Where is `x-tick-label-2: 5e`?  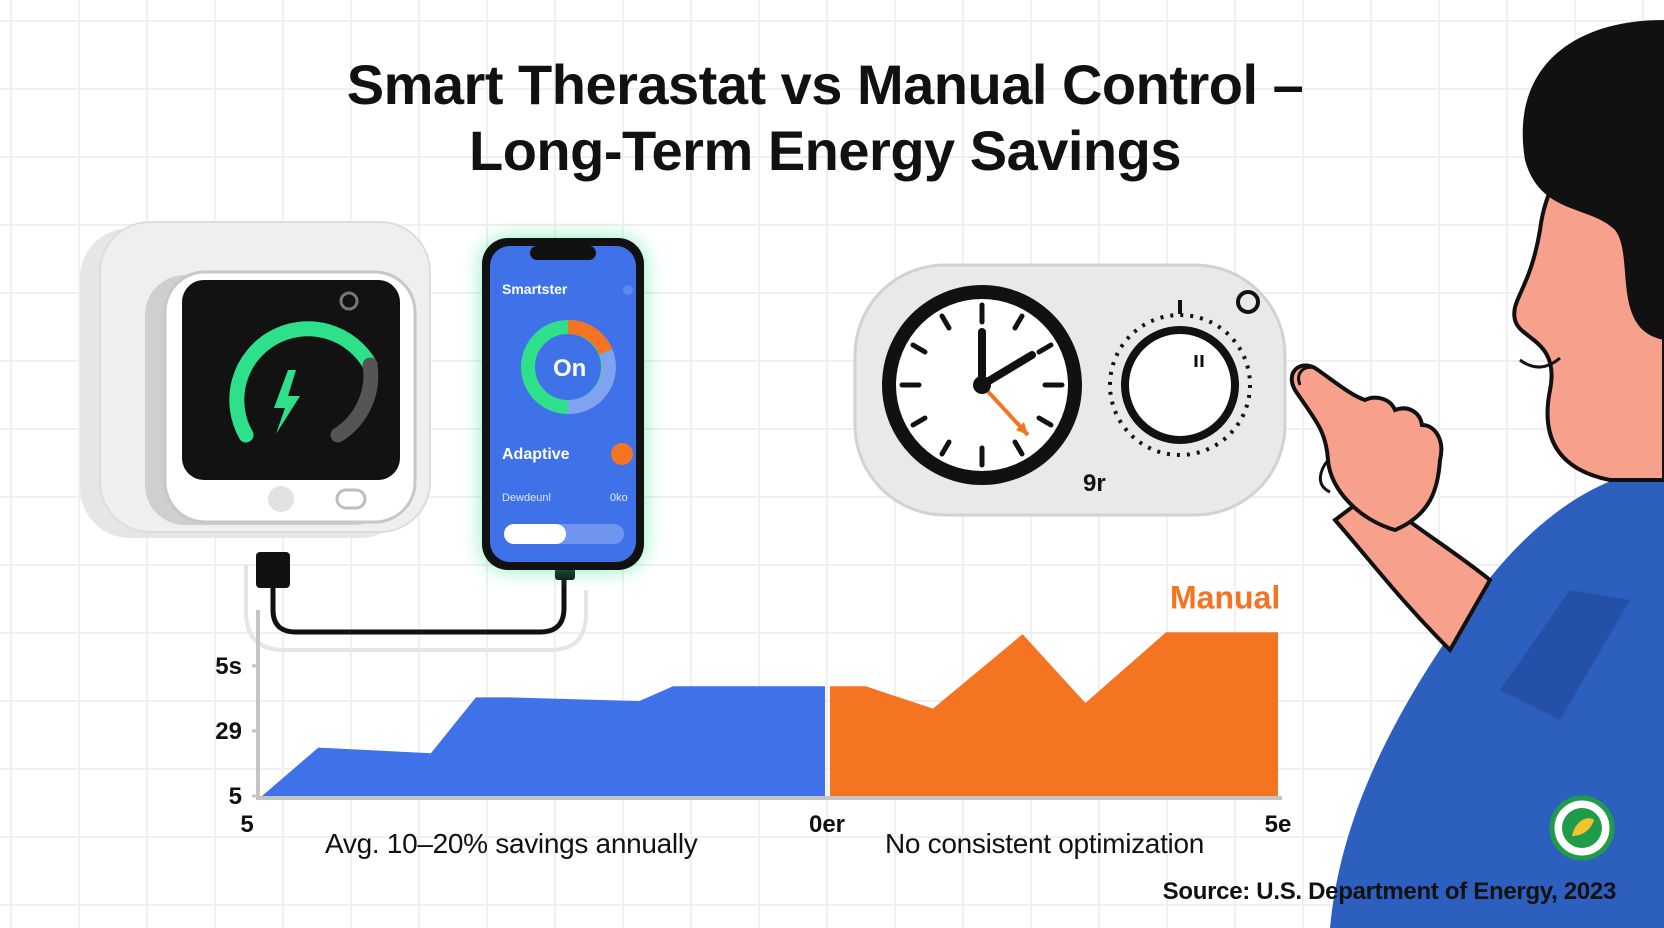 x-tick-label-2: 5e is located at coordinates (1278, 824).